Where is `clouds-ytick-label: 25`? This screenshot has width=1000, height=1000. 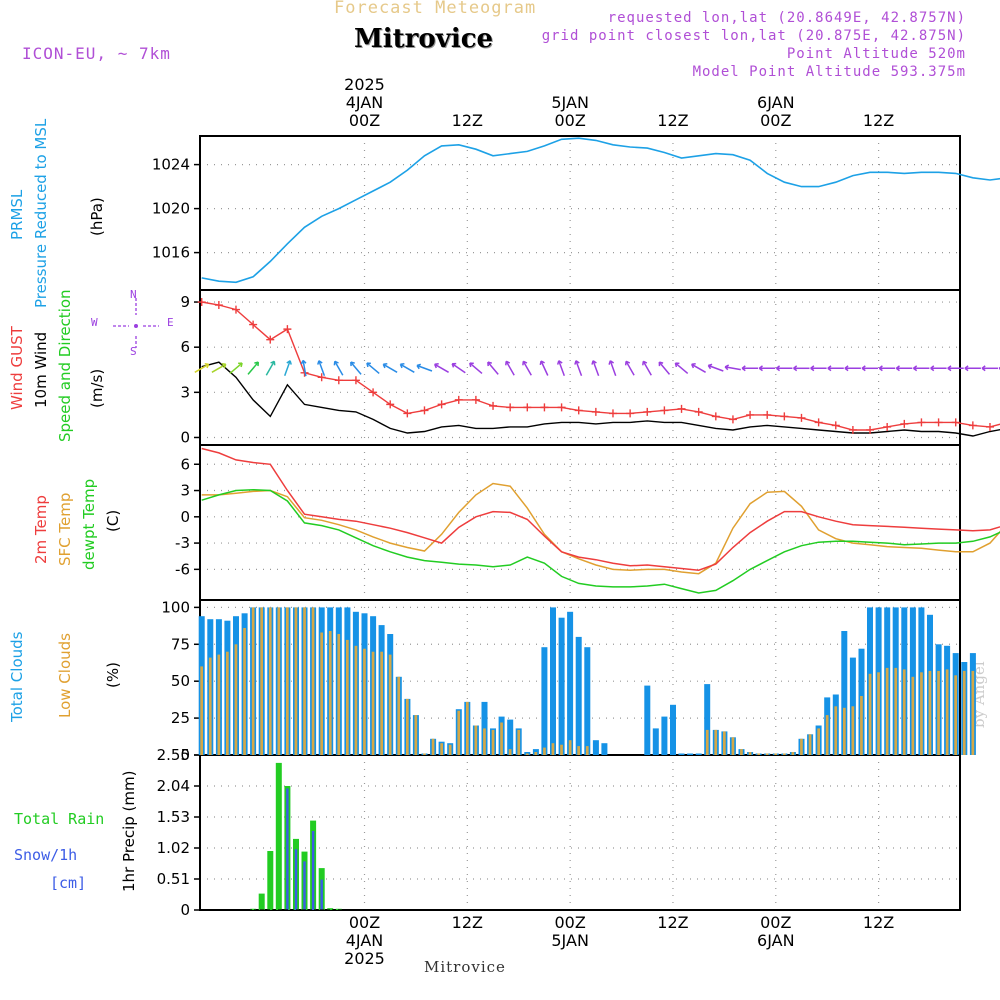
clouds-ytick-label: 25 is located at coordinates (180, 718).